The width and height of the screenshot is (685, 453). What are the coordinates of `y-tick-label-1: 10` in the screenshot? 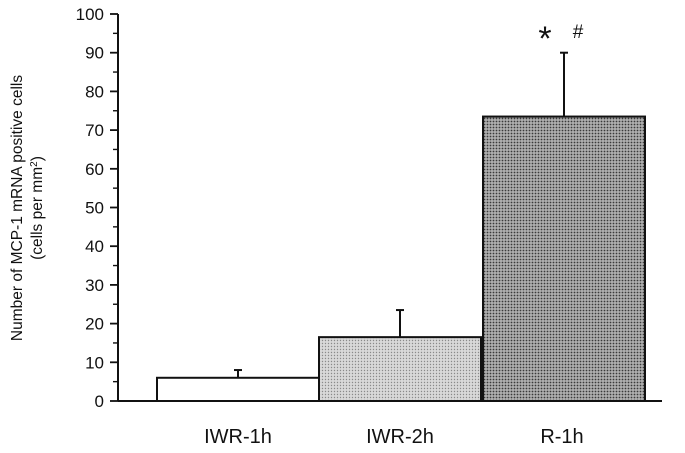 It's located at (94, 362).